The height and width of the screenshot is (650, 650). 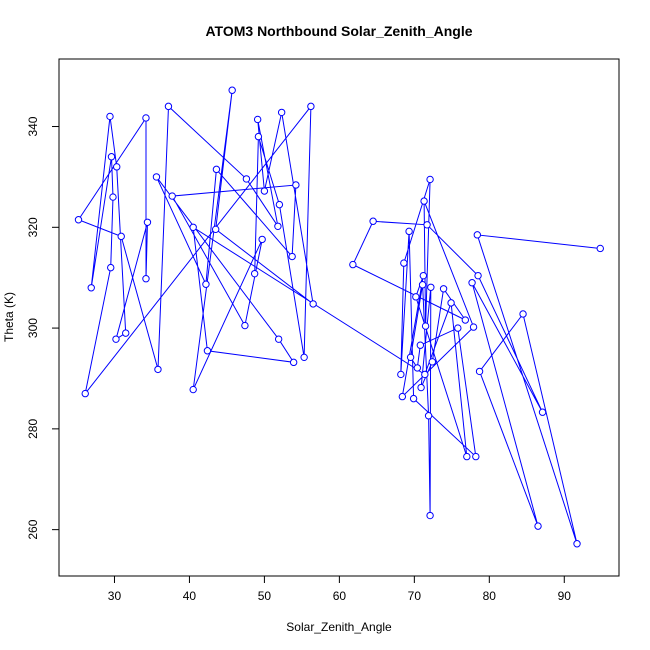 What do you see at coordinates (33, 227) in the screenshot?
I see `y-tick-label: 320` at bounding box center [33, 227].